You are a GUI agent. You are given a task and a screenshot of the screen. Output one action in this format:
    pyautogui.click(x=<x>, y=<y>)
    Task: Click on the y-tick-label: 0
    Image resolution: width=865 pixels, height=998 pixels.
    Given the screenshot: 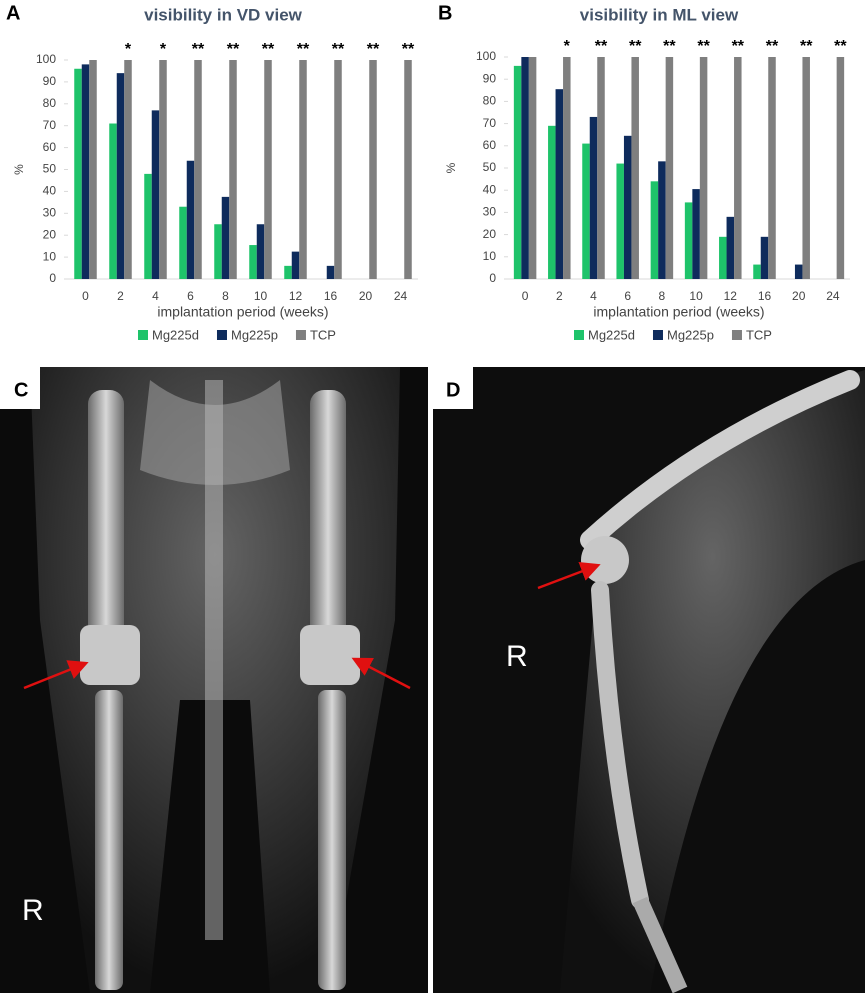 What is the action you would take?
    pyautogui.click(x=52, y=278)
    